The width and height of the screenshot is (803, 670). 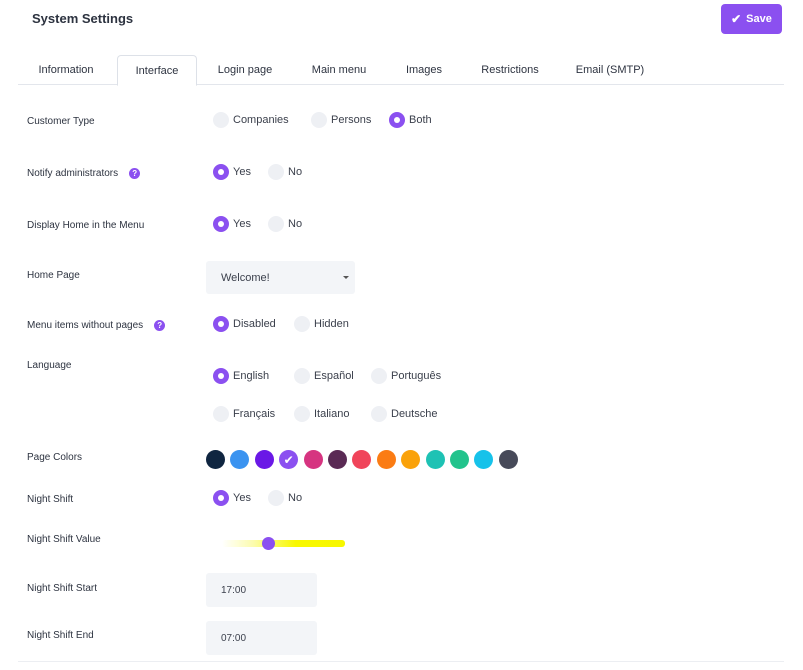 I want to click on page-colors-label: Page Colors, so click(x=55, y=457).